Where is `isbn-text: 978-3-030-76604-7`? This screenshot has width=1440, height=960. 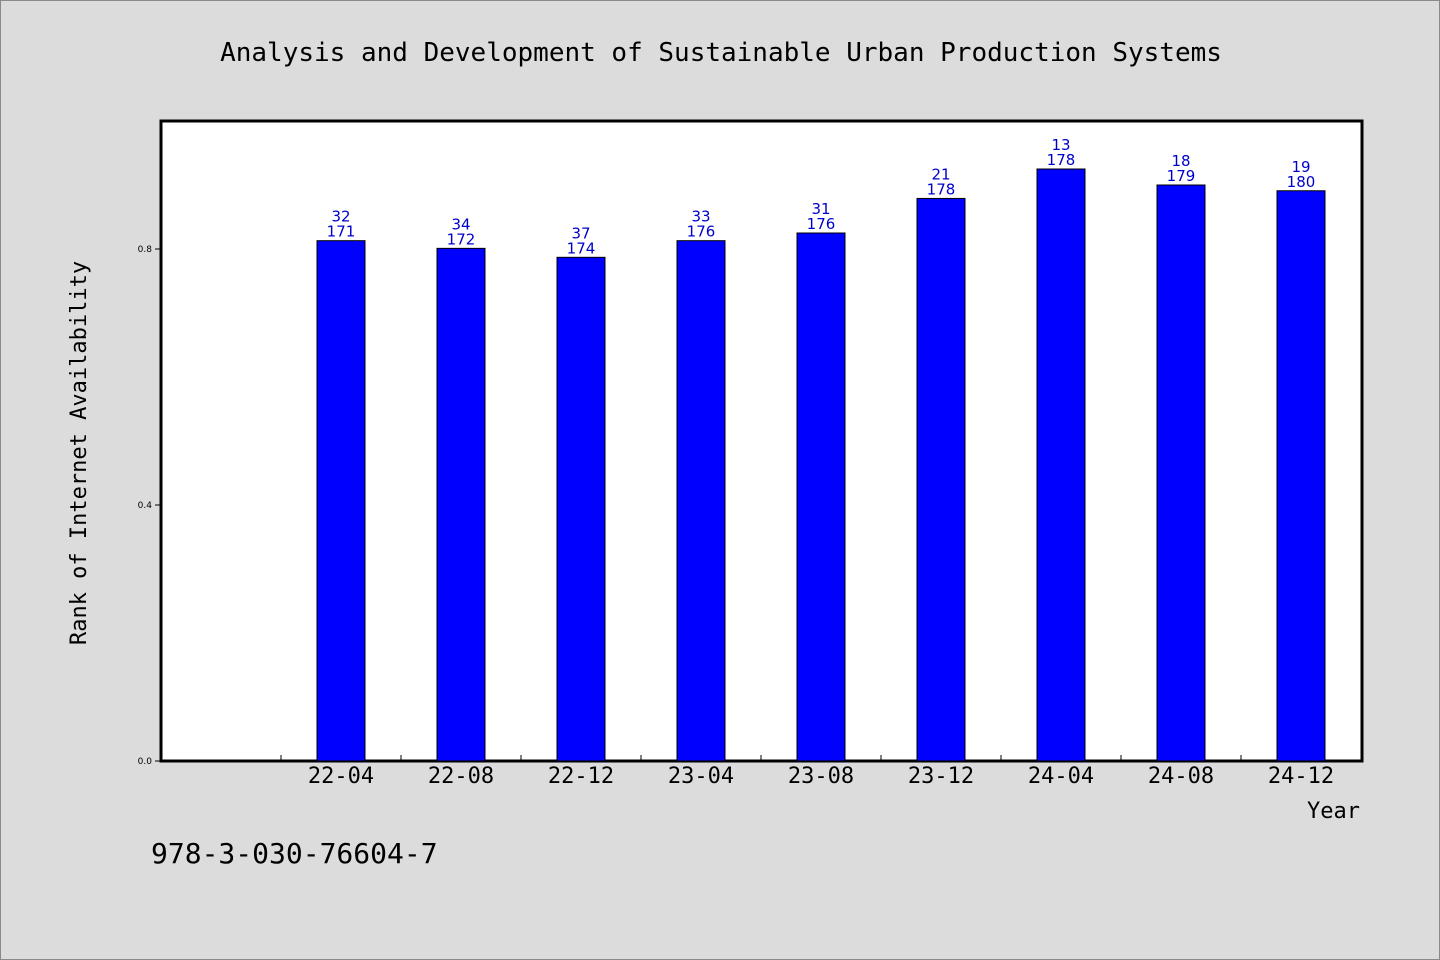 isbn-text: 978-3-030-76604-7 is located at coordinates (294, 853).